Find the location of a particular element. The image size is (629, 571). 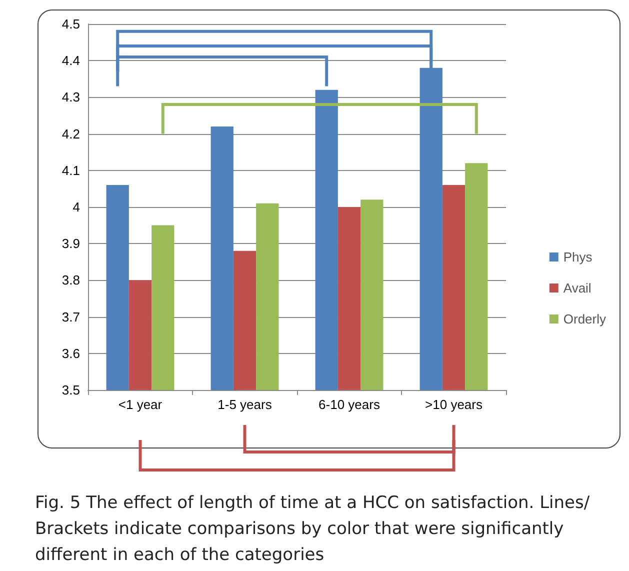

legend-label: Phys is located at coordinates (578, 257).